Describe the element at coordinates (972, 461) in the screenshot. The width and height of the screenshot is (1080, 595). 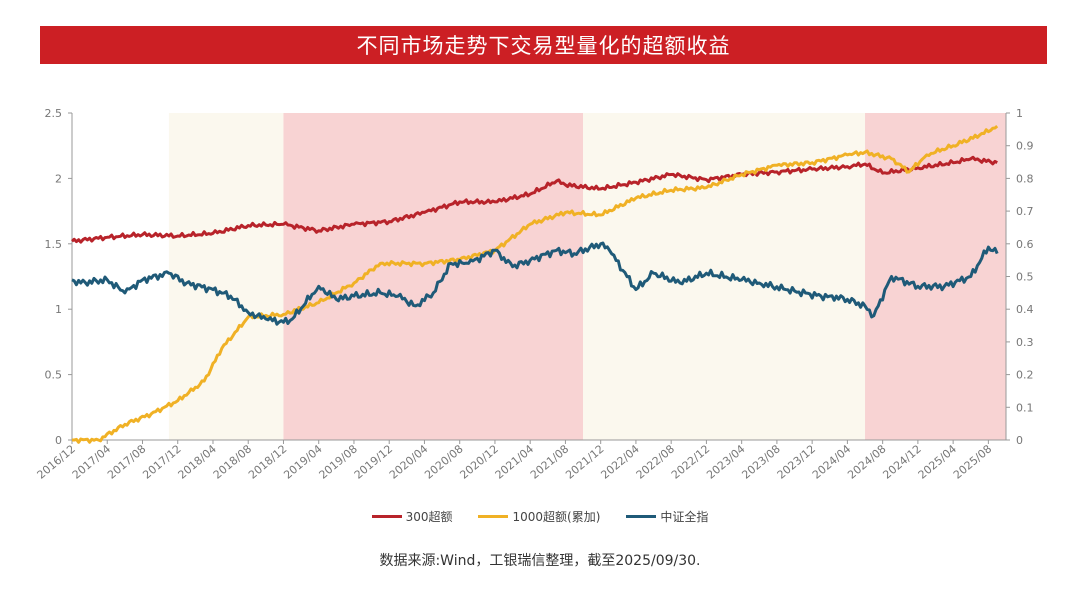
I see `x-tick-label: 2025/08` at that location.